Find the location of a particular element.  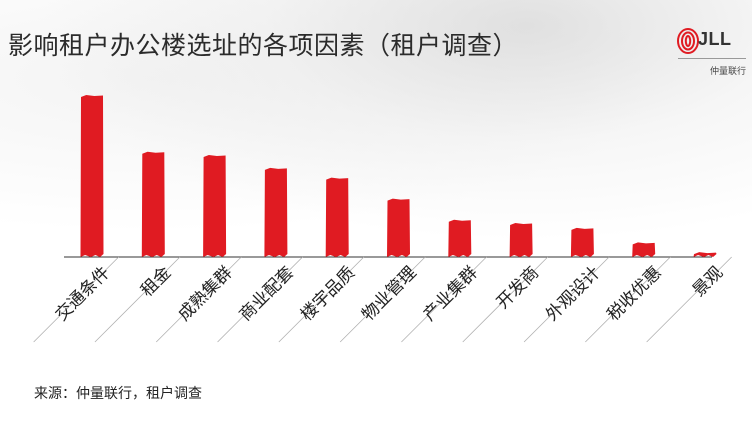

category-label-7: 开发商 is located at coordinates (518, 288).